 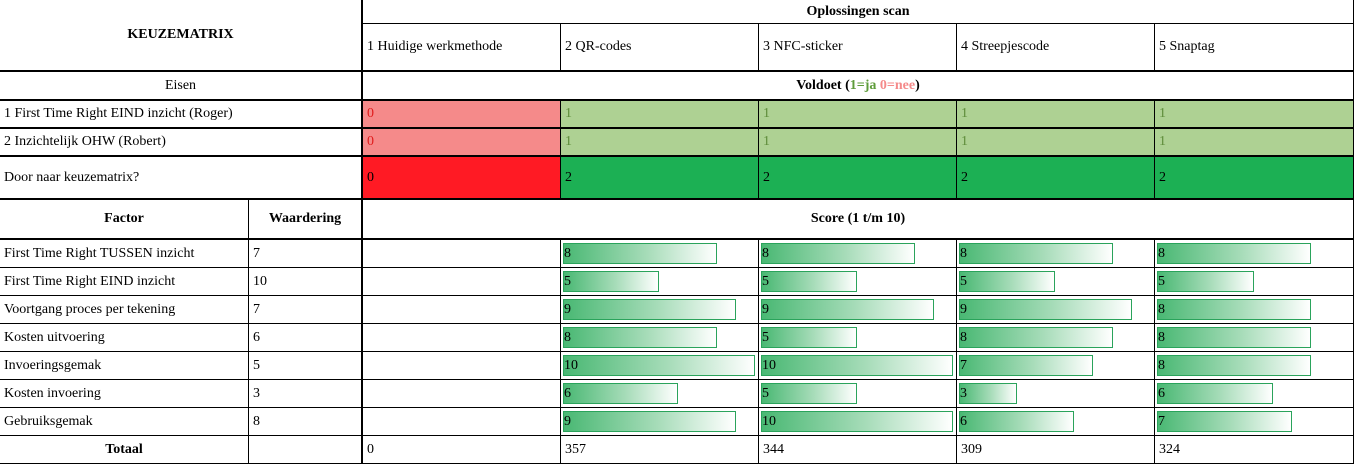 What do you see at coordinates (660, 254) in the screenshot?
I see `factor-1-solution-2: 8` at bounding box center [660, 254].